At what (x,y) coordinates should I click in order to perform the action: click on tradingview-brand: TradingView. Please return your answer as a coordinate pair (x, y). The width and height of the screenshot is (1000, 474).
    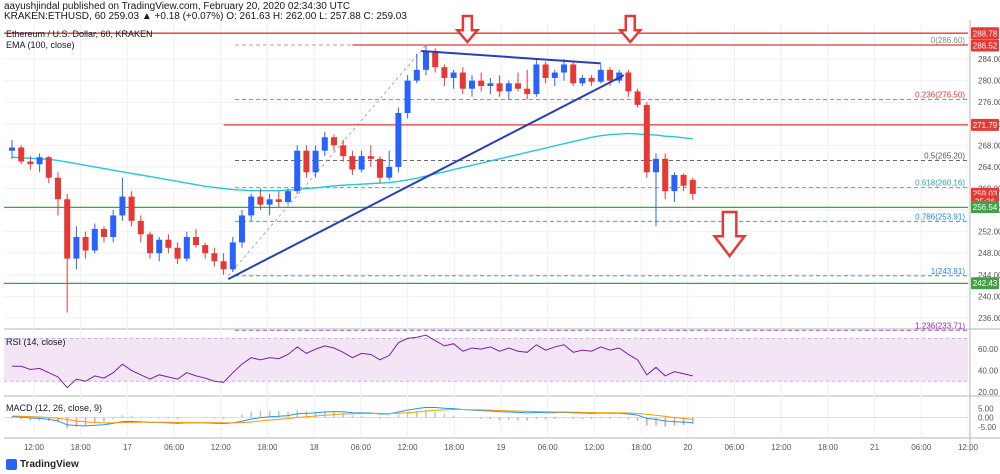
    Looking at the image, I should click on (42, 464).